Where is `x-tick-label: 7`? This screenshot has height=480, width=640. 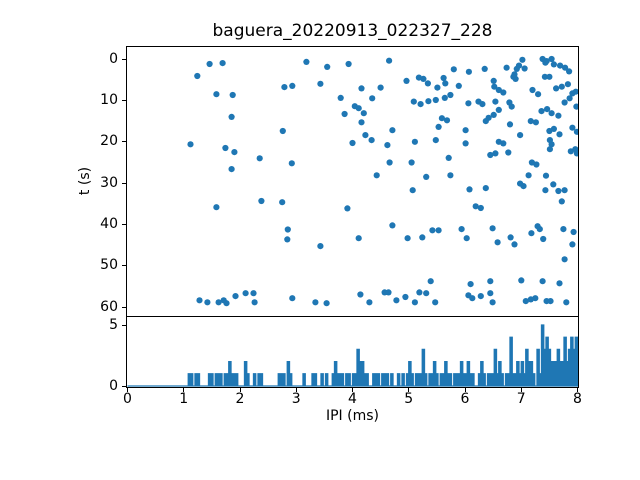
x-tick-label: 7 is located at coordinates (521, 399).